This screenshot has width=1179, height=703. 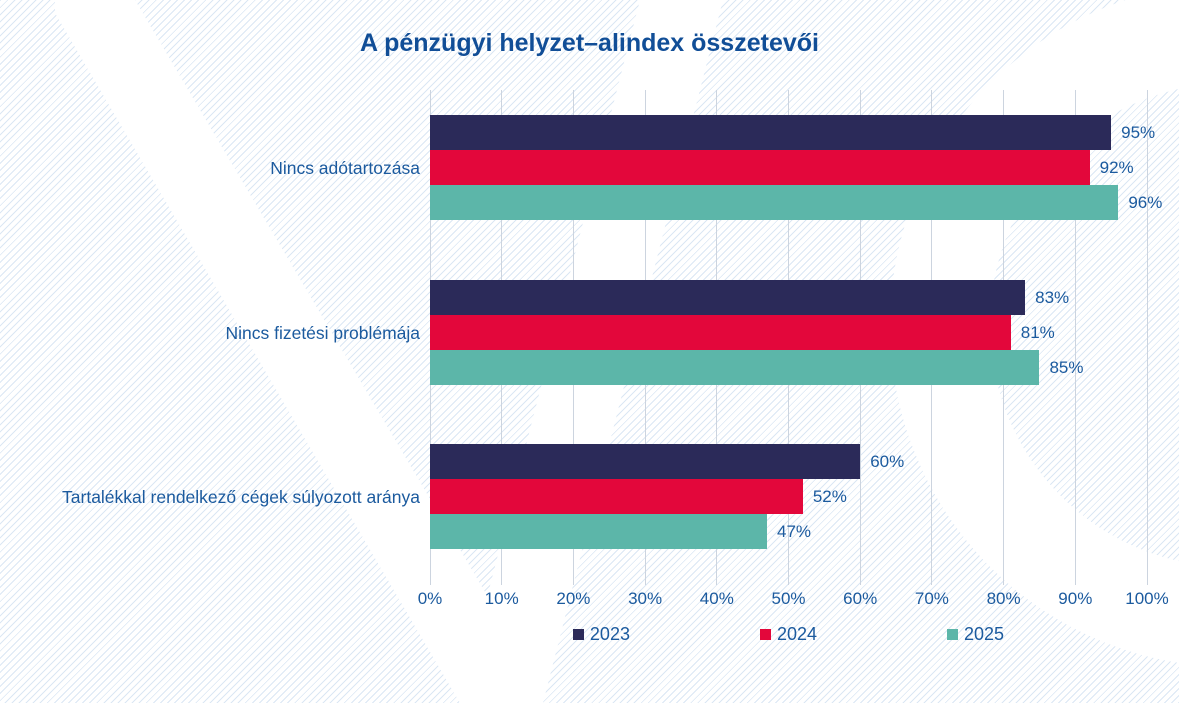 What do you see at coordinates (984, 634) in the screenshot?
I see `legend-label: 2025` at bounding box center [984, 634].